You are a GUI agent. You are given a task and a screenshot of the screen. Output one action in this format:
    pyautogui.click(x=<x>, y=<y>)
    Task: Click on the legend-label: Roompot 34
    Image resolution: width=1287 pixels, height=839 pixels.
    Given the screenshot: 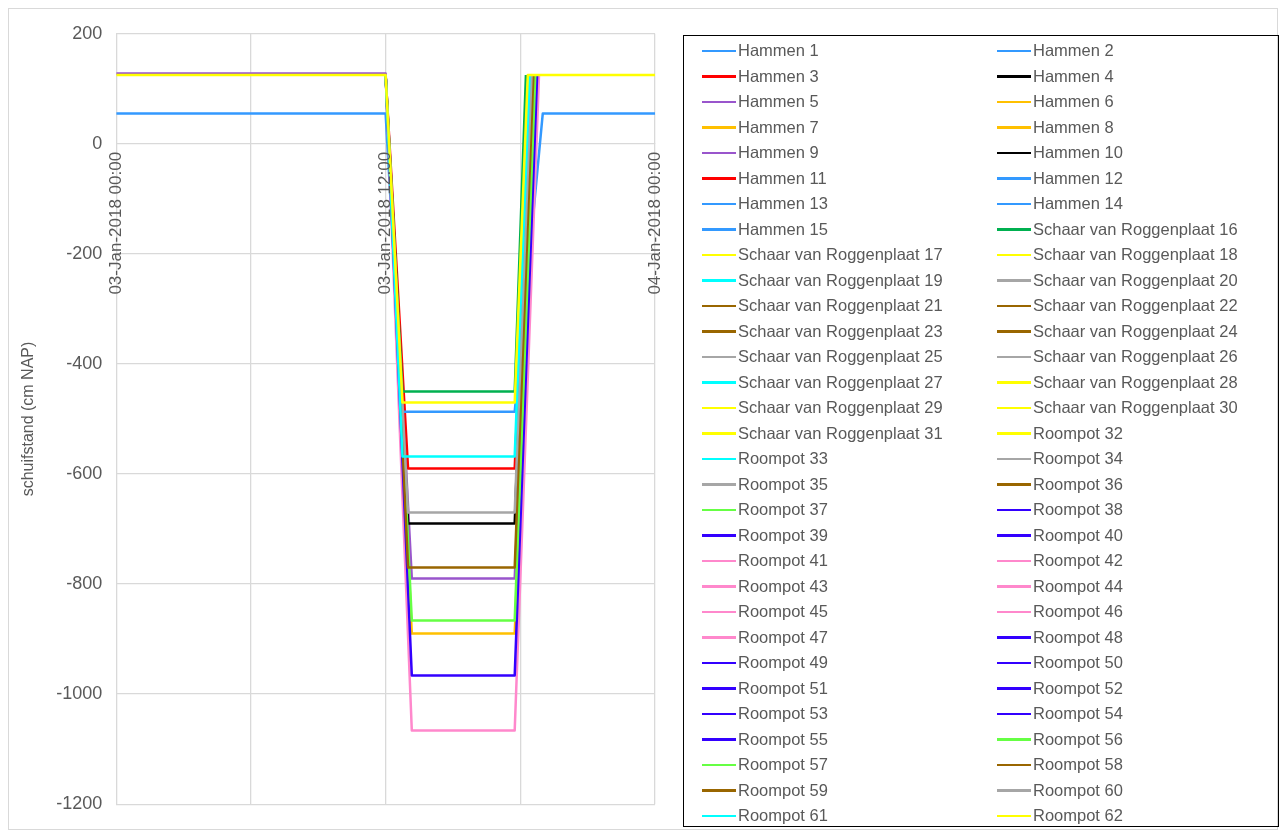 What is the action you would take?
    pyautogui.click(x=1078, y=459)
    